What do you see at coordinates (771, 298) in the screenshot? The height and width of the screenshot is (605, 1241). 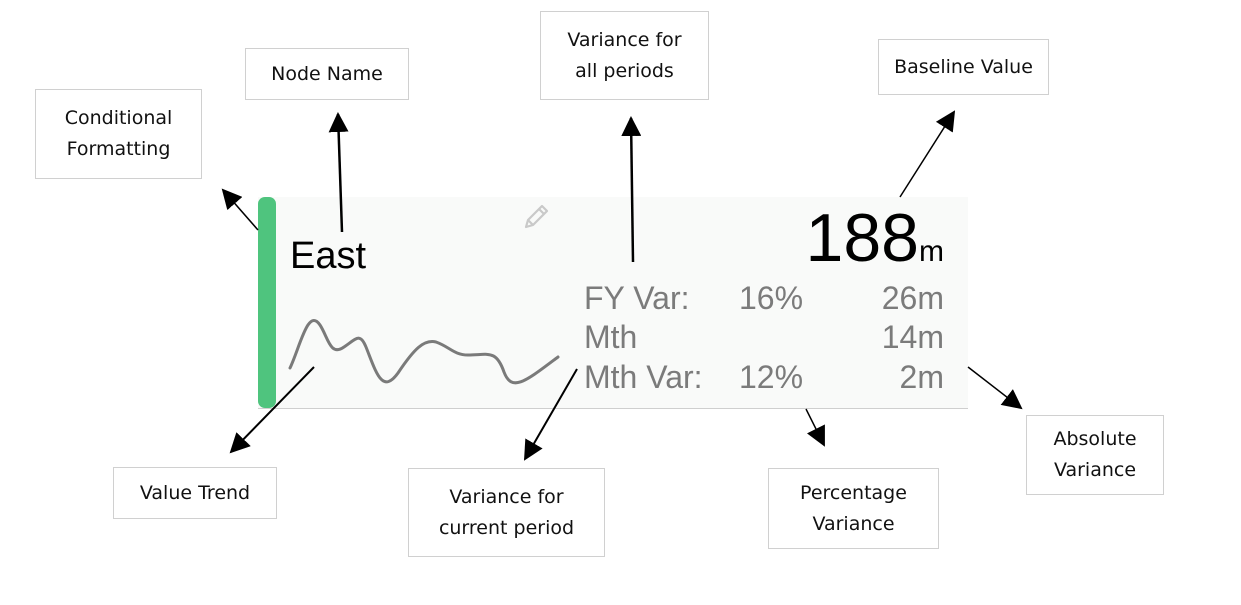 I see `variance-row-percentage: 16%` at bounding box center [771, 298].